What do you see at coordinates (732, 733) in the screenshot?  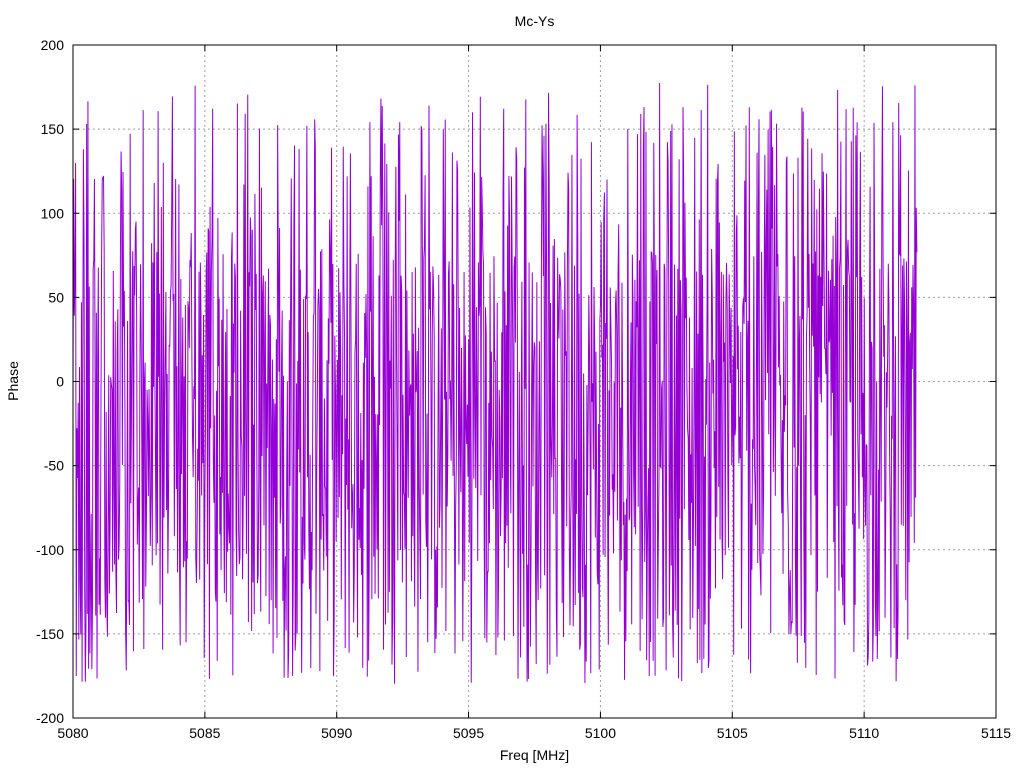 I see `x-tick-label: 5105` at bounding box center [732, 733].